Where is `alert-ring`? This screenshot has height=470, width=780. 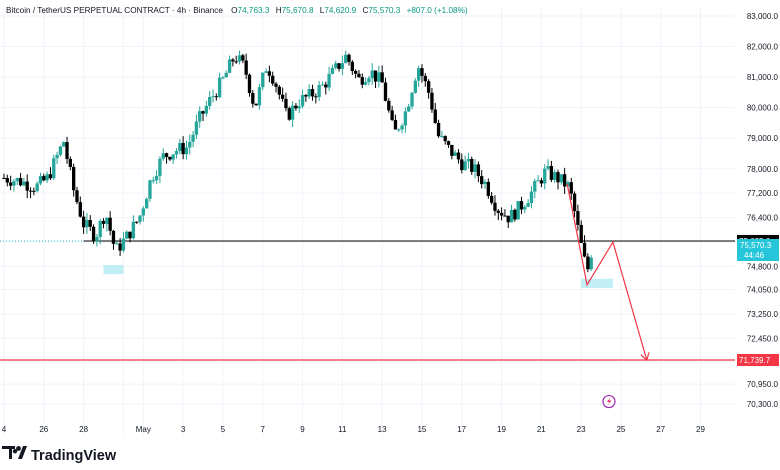
alert-ring is located at coordinates (609, 401).